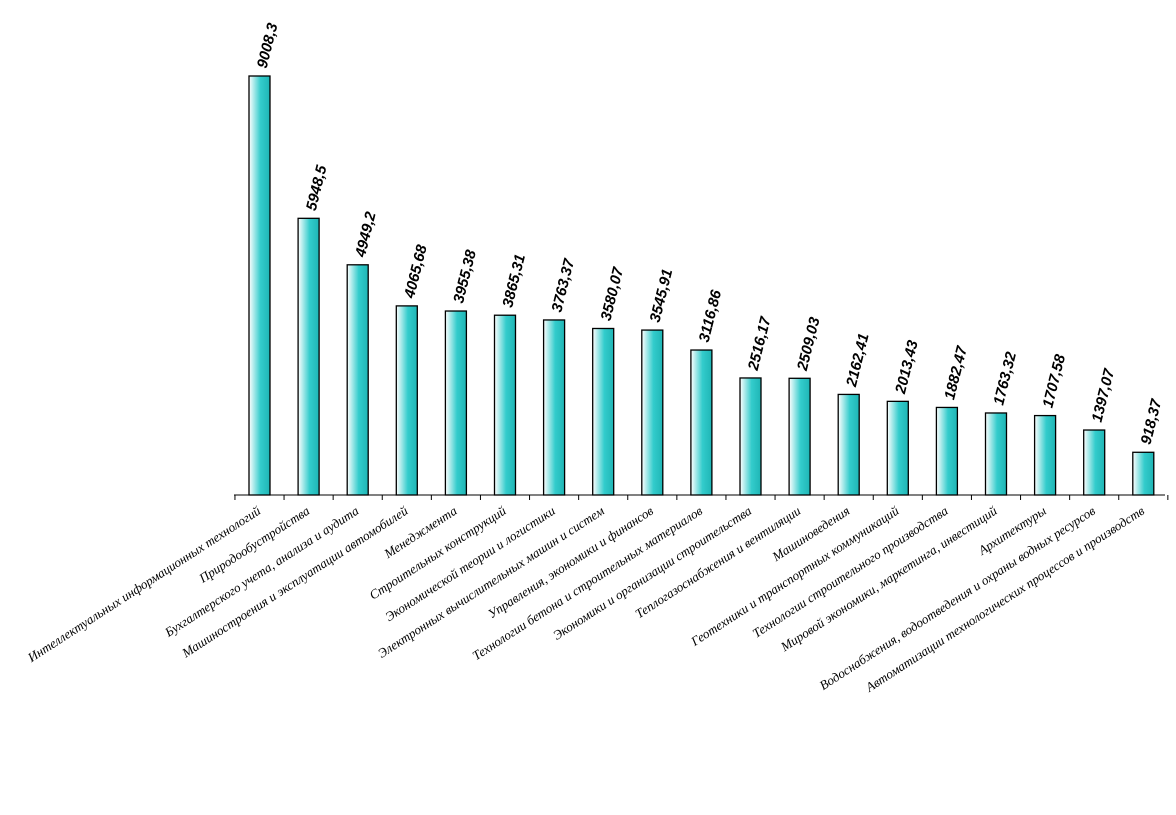 Image resolution: width=1176 pixels, height=815 pixels. Describe the element at coordinates (858, 361) in the screenshot. I see `value-label: 2162,41` at that location.